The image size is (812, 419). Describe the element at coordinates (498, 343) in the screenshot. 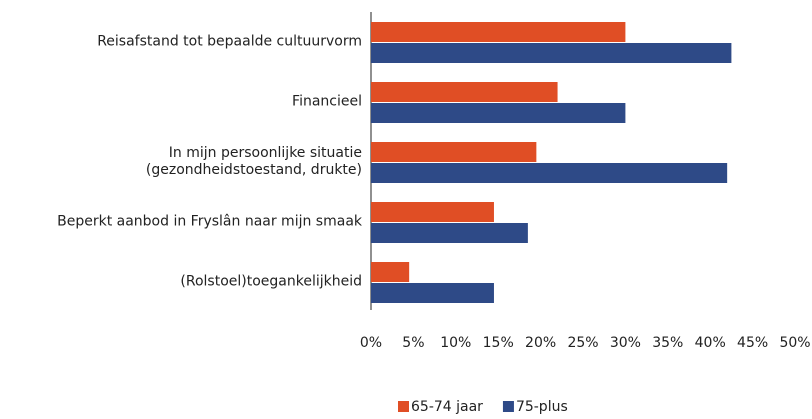

I see `x-tick-label: 15%` at that location.